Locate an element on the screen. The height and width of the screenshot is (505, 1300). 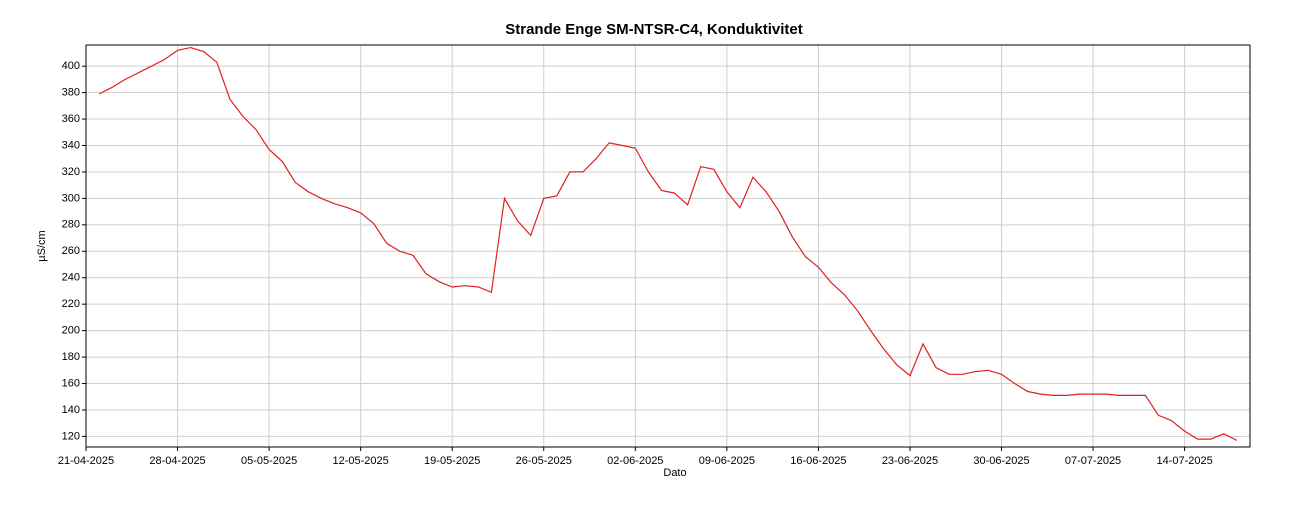
x-tick-label: 30-06-2025 is located at coordinates (1001, 461).